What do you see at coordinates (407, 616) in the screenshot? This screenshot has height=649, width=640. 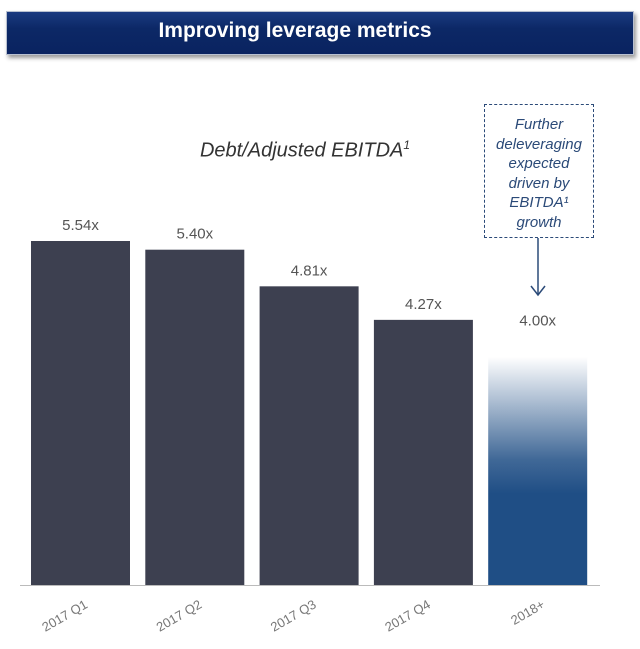 I see `x-tick-label: 2017 Q4` at bounding box center [407, 616].